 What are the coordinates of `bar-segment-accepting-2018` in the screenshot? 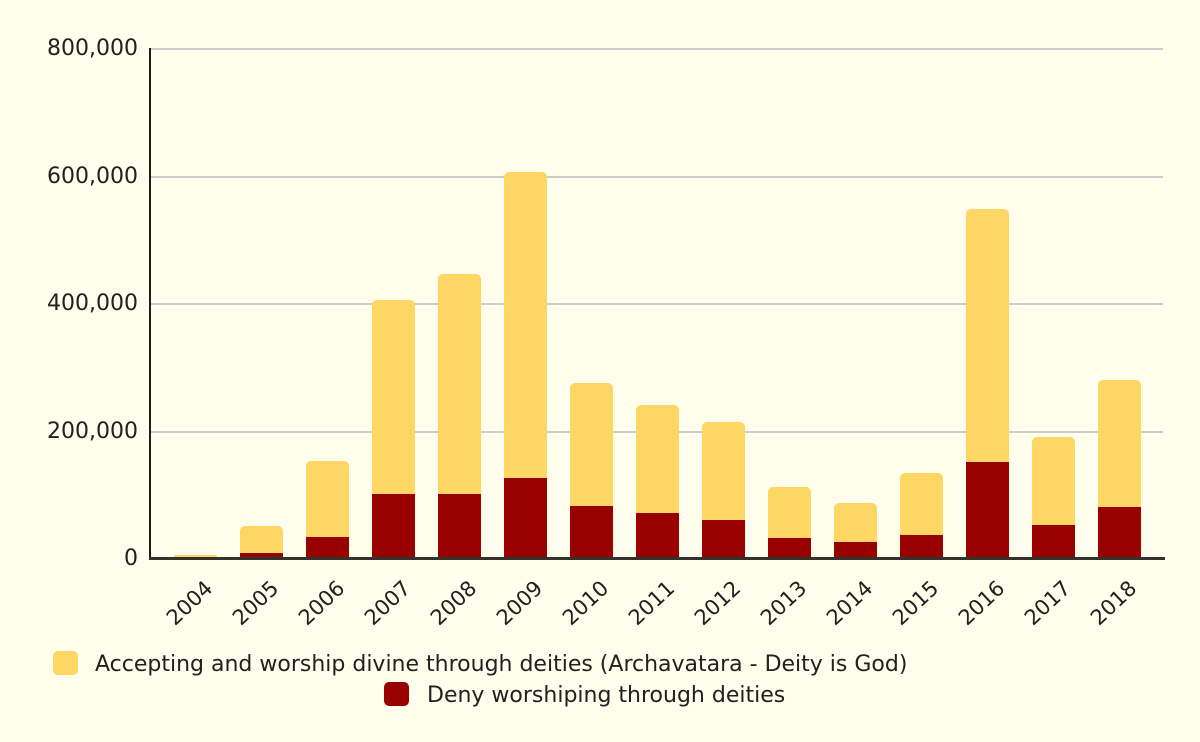 It's located at (1119, 443).